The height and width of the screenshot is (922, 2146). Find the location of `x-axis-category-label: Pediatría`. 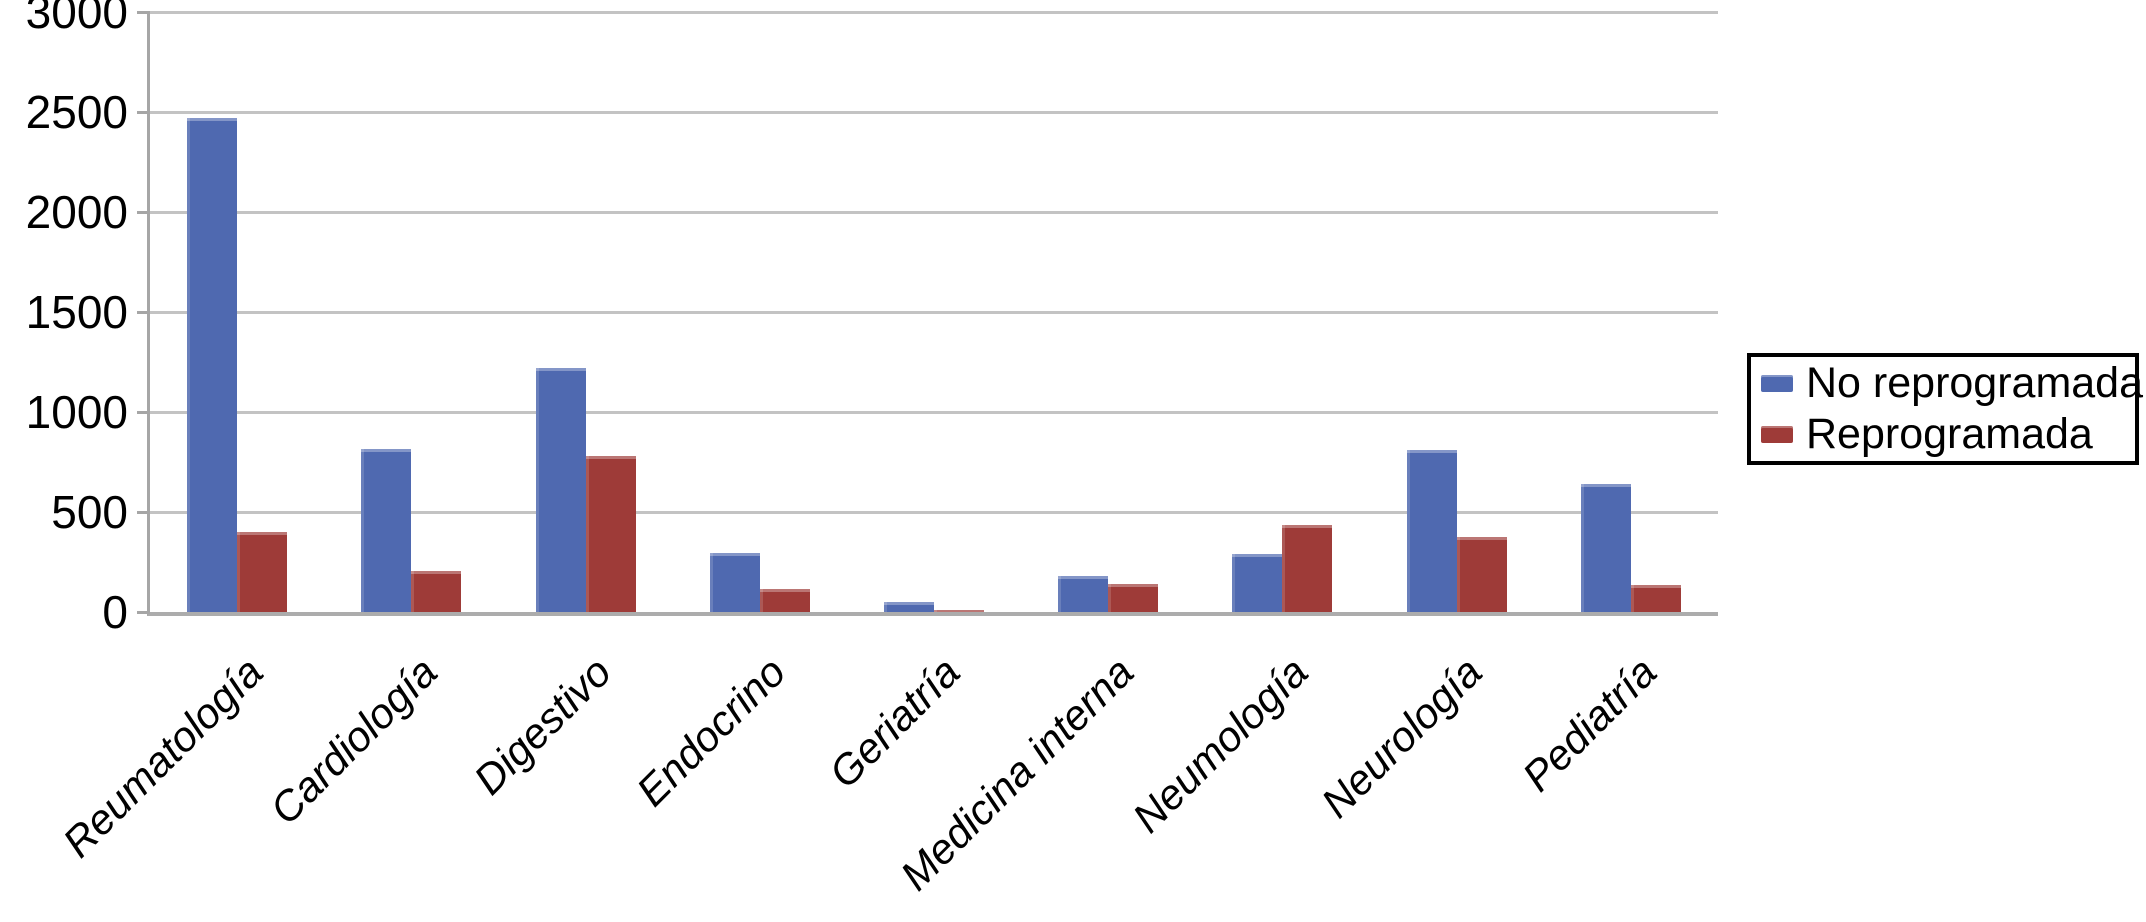

x-axis-category-label: Pediatría is located at coordinates (1589, 724).